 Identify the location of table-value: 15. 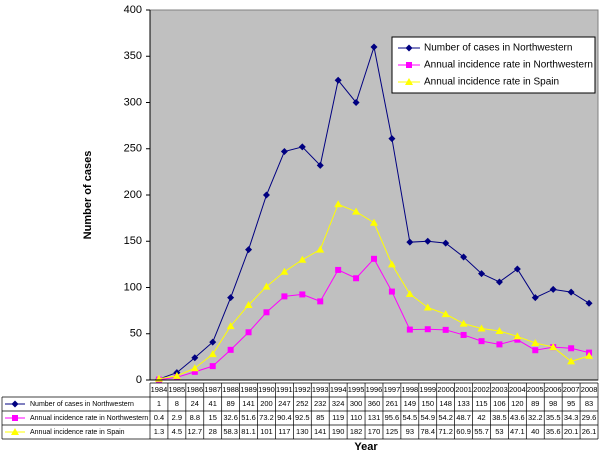
(213, 417).